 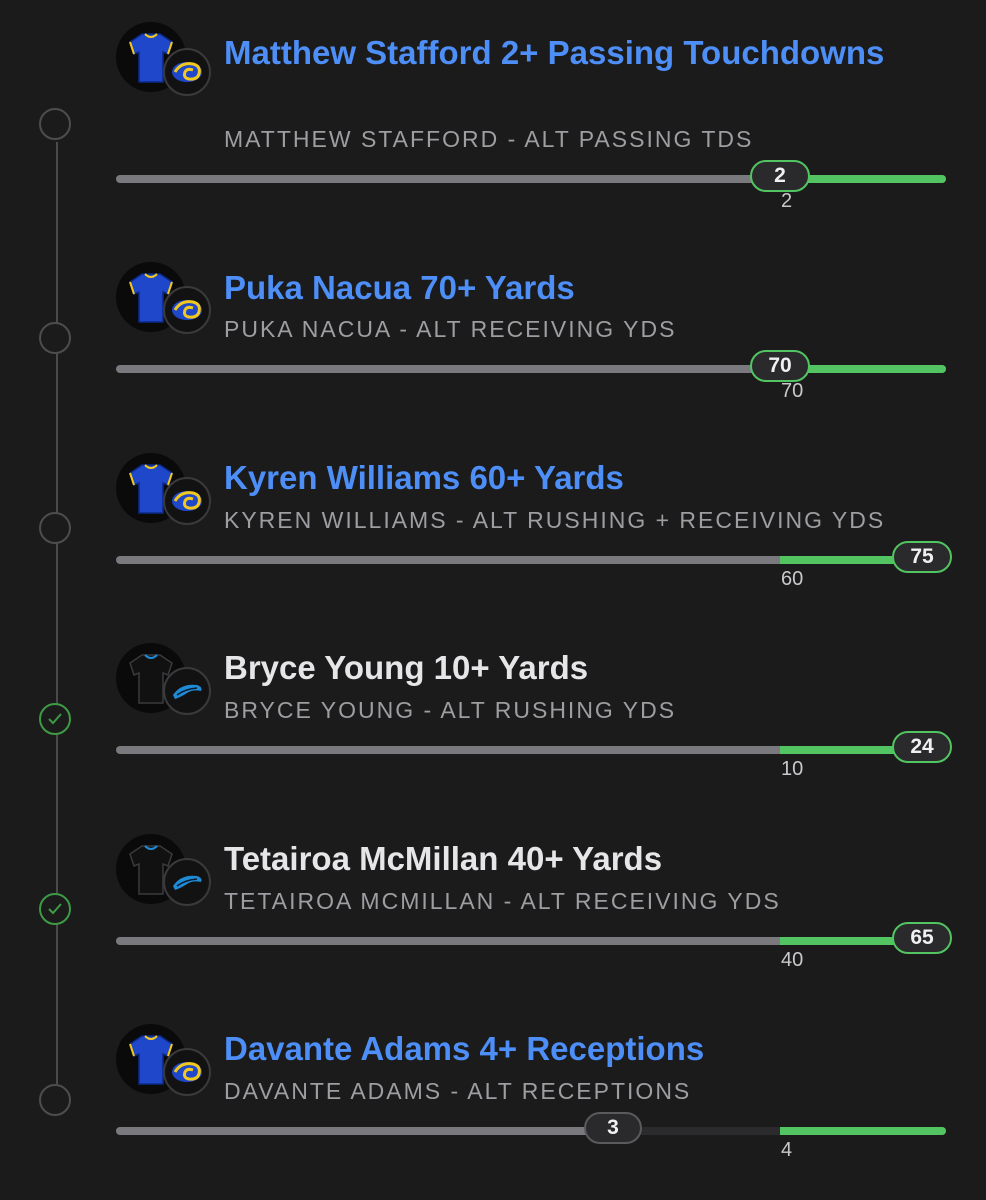 I want to click on threshold-label: 60, so click(x=792, y=579).